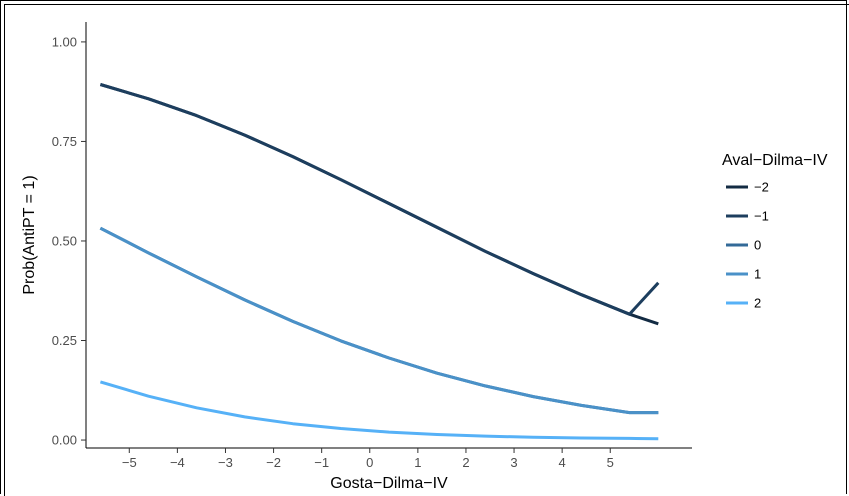  Describe the element at coordinates (775, 160) in the screenshot. I see `legend-title: Aval−Dilma−IV` at that location.